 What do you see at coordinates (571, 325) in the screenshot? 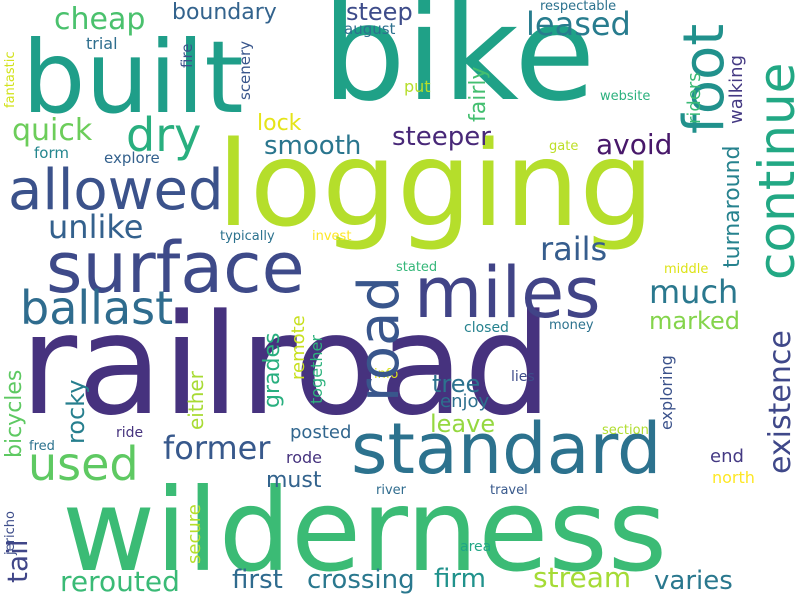
I see `word-money: money` at bounding box center [571, 325].